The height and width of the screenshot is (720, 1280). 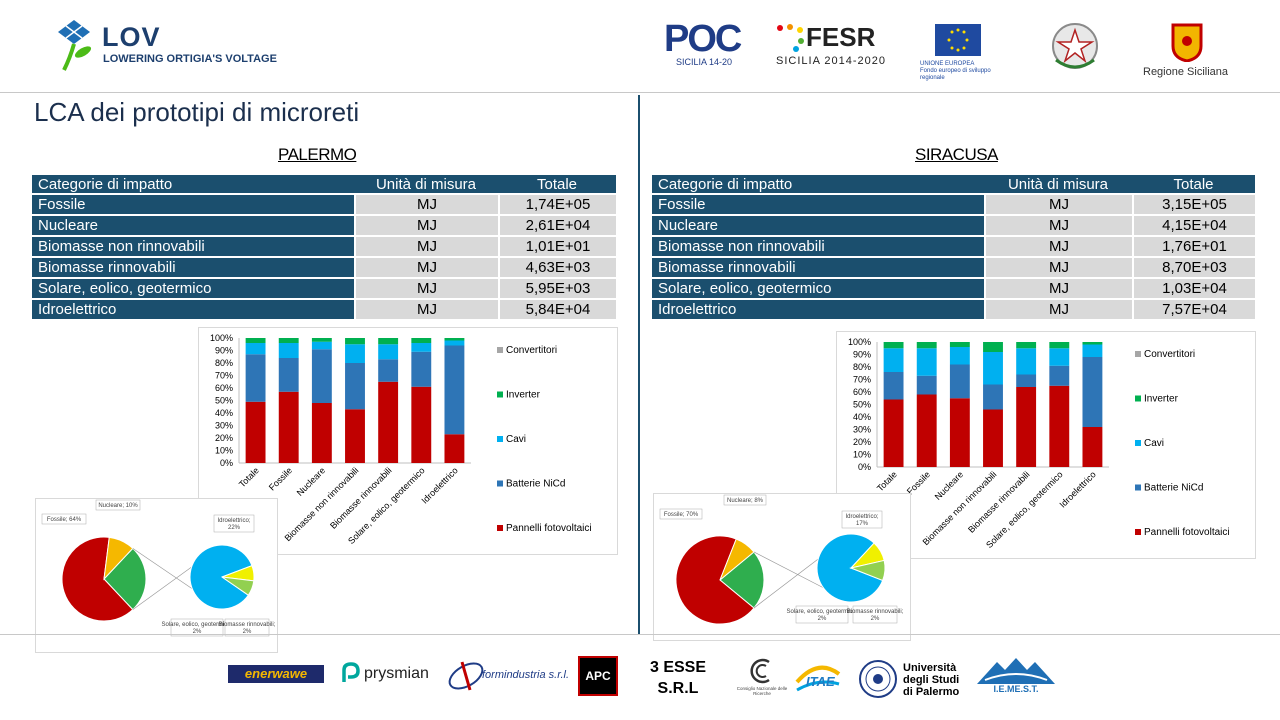 I want to click on cnr-label: Consiglio Nazionale delle Ricerche, so click(x=762, y=691).